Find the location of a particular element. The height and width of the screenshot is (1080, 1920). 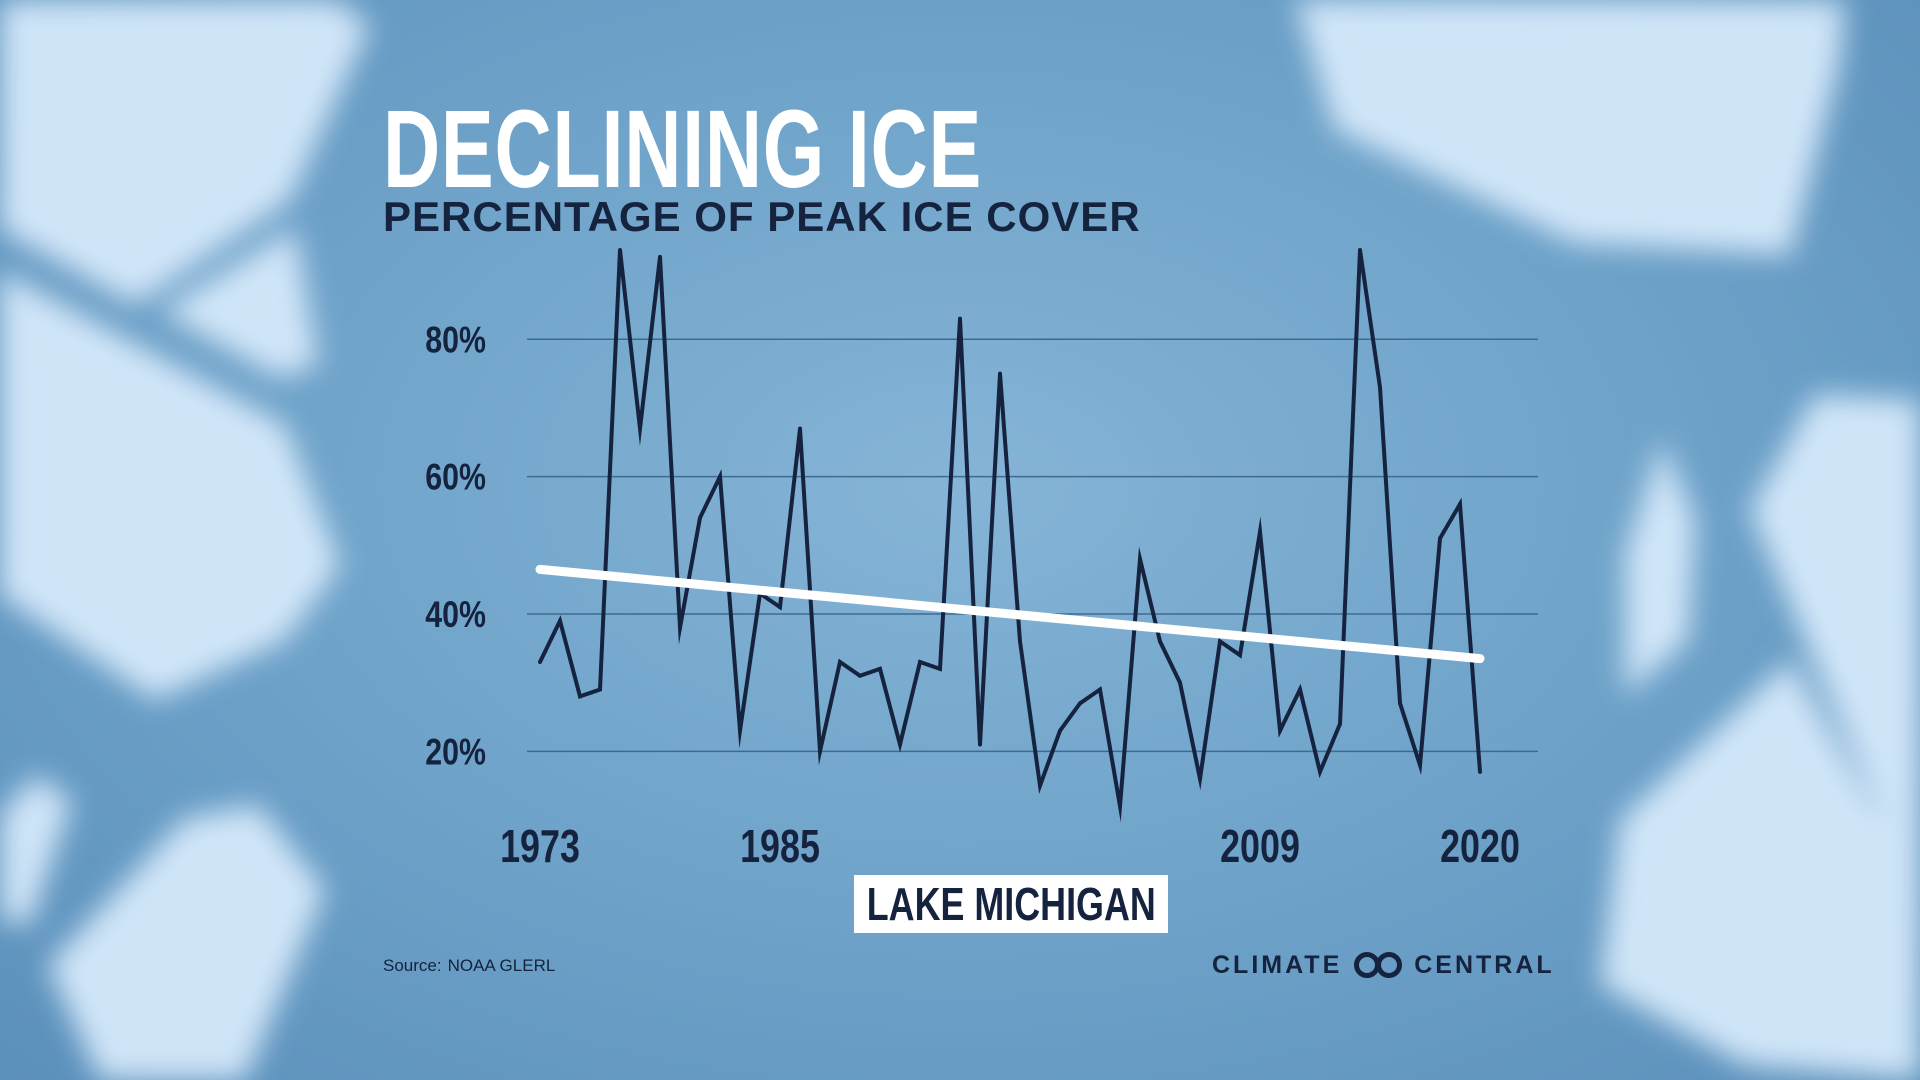

data-point-2005 is located at coordinates (1180, 682).